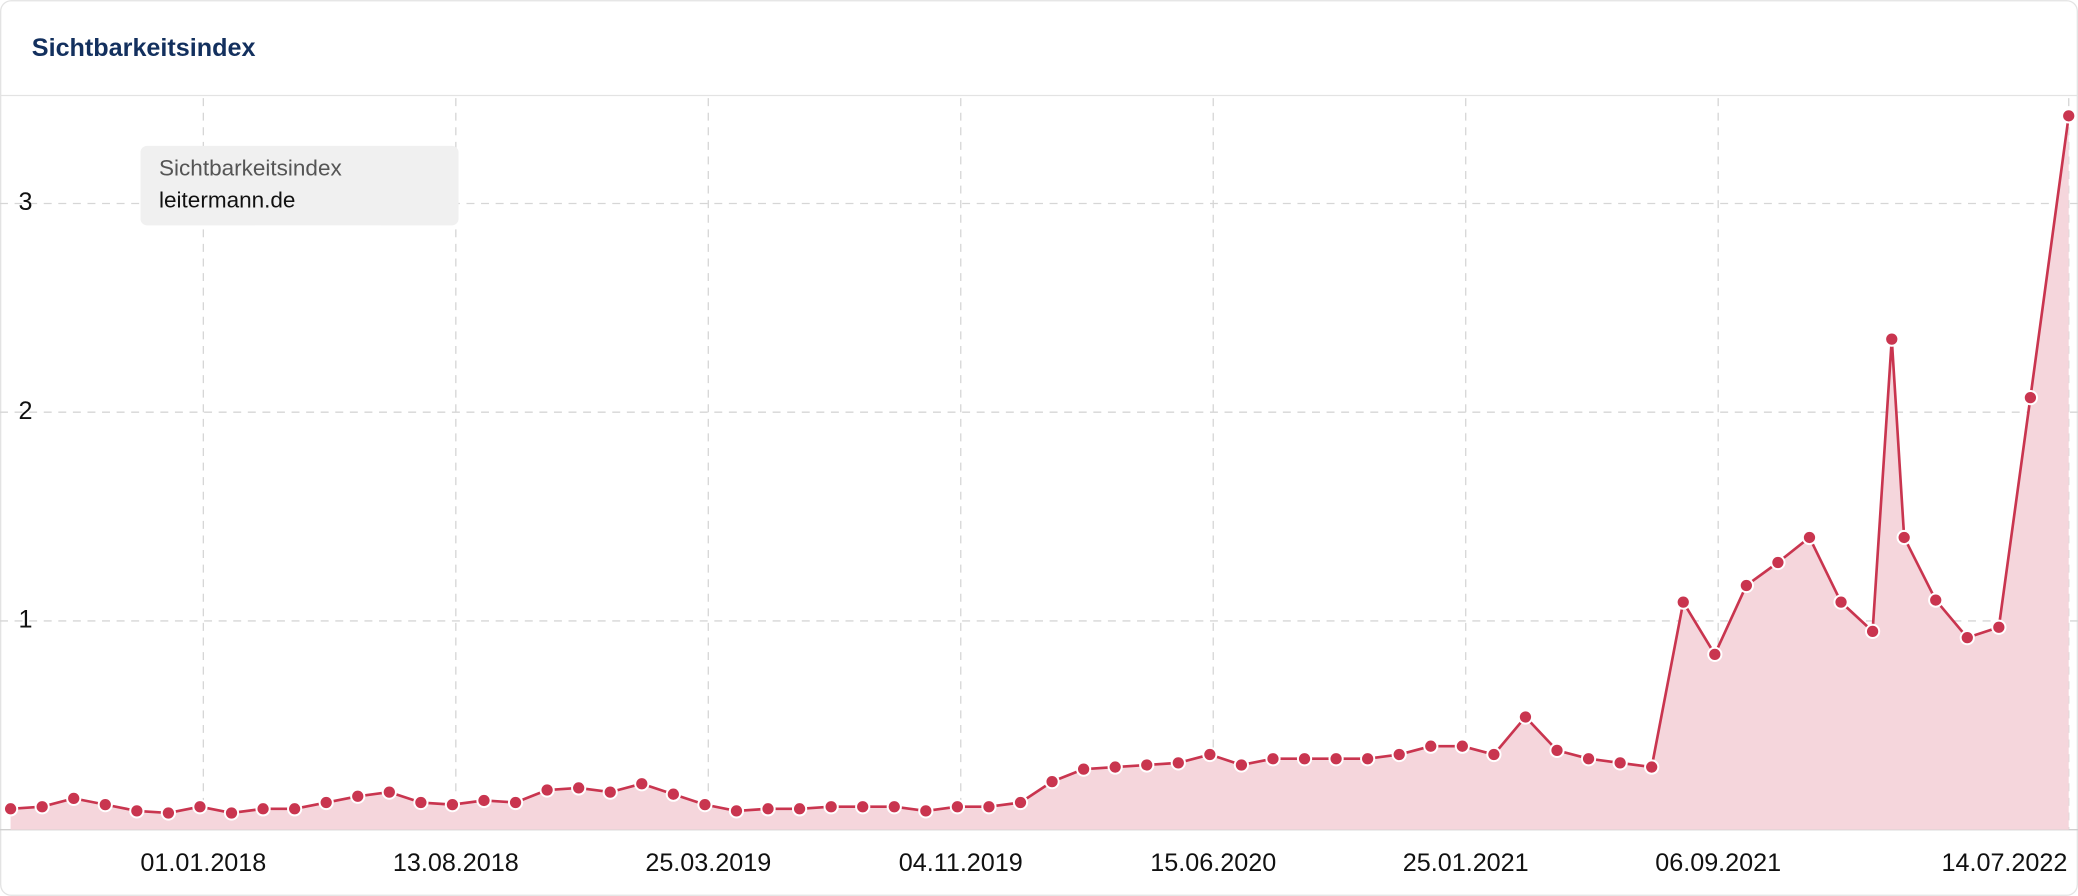 This screenshot has height=896, width=2078. What do you see at coordinates (1718, 863) in the screenshot?
I see `x-tick-label: 06.09.2021` at bounding box center [1718, 863].